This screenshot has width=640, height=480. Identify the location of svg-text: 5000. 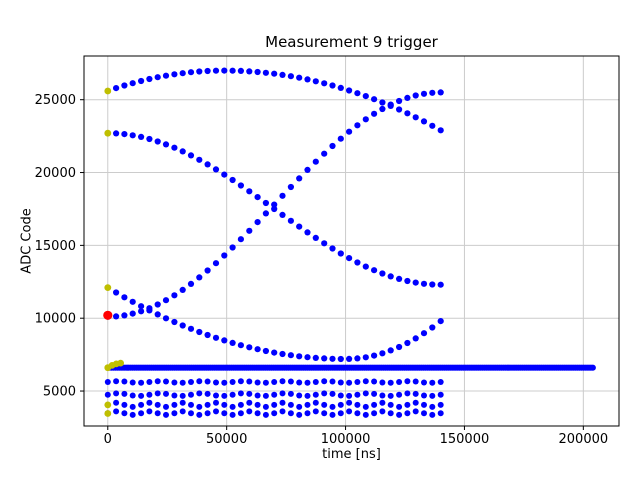
(59, 392).